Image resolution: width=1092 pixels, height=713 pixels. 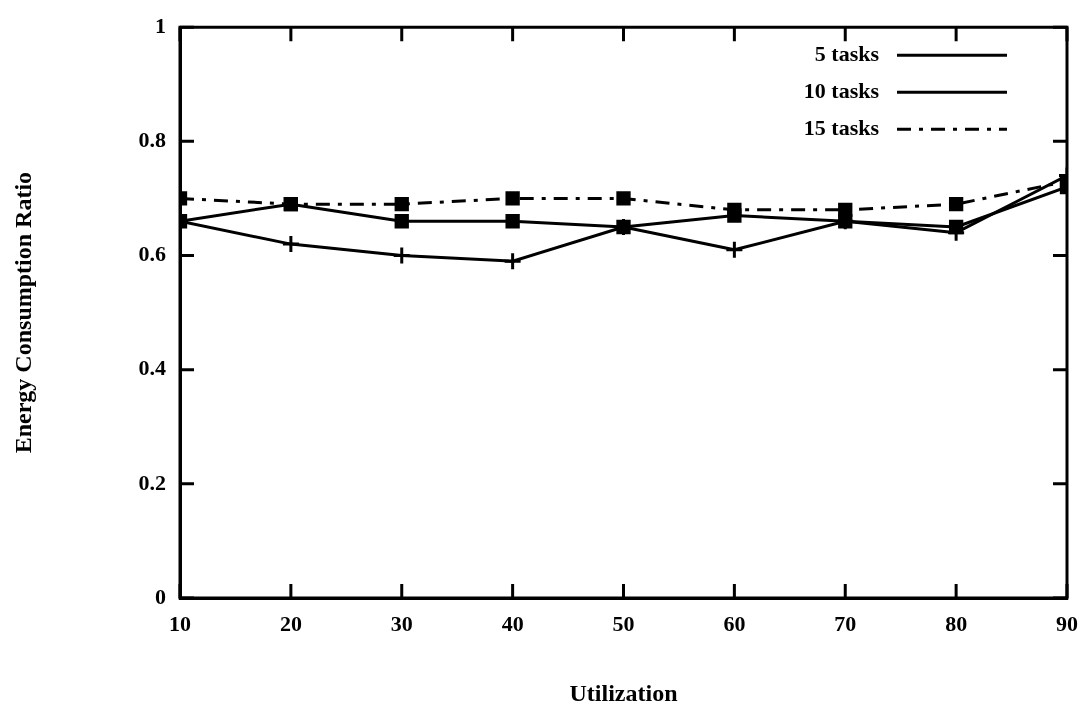 What do you see at coordinates (956, 623) in the screenshot?
I see `x-tick-label: 80` at bounding box center [956, 623].